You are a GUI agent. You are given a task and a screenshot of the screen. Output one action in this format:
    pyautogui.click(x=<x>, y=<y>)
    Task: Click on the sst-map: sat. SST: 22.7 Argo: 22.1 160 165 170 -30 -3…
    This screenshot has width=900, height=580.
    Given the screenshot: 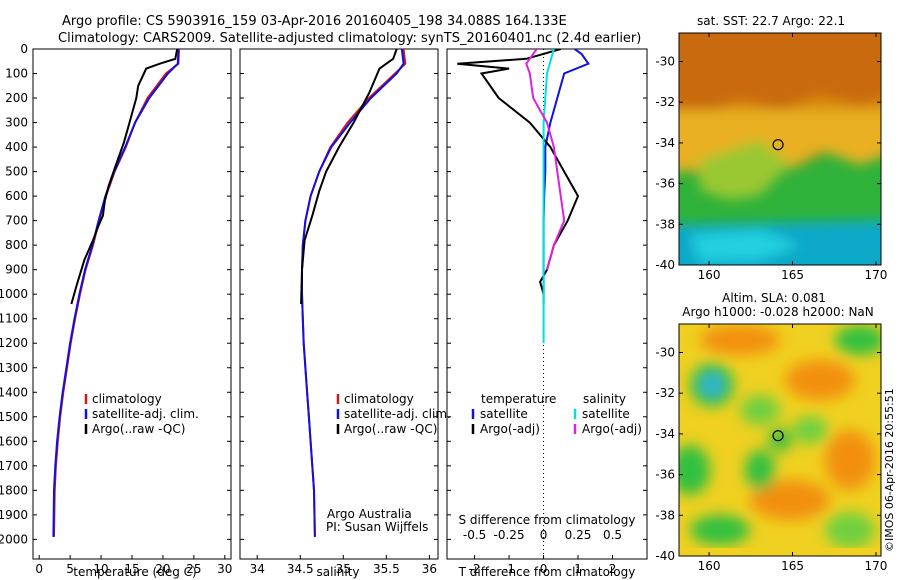 What is the action you would take?
    pyautogui.click(x=771, y=148)
    